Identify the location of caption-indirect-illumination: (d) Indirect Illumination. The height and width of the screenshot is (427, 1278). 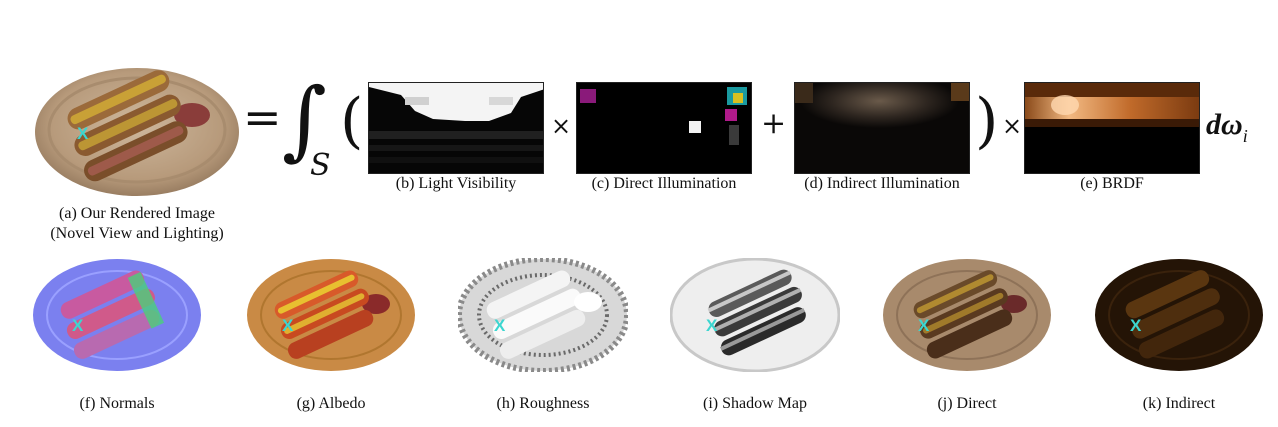
(882, 183).